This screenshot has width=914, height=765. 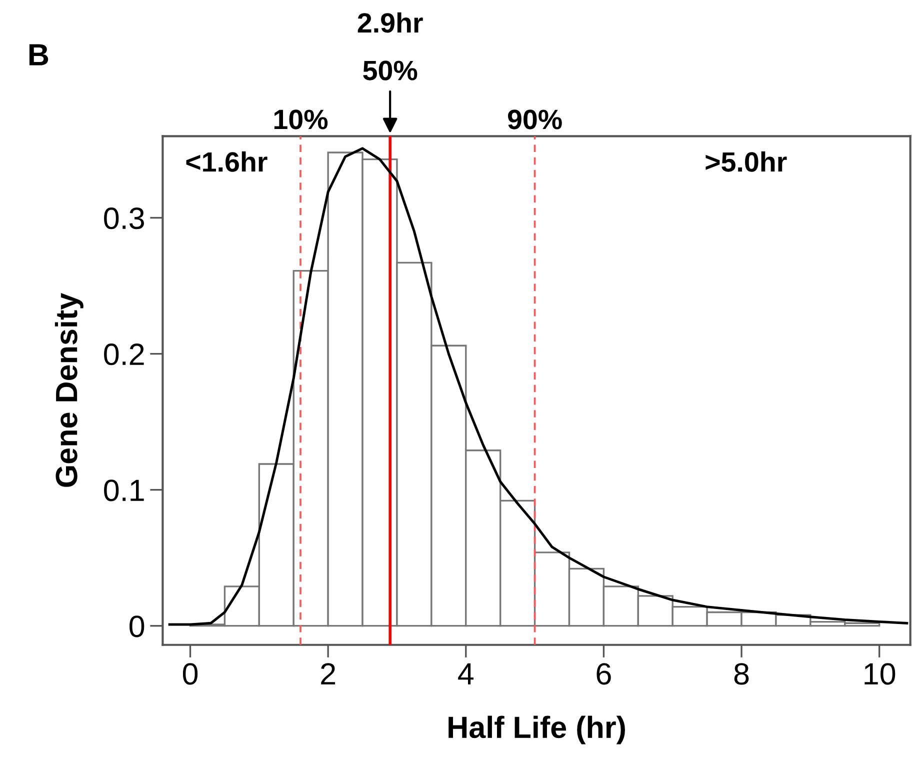 What do you see at coordinates (390, 22) in the screenshot?
I see `text: 2.9hr` at bounding box center [390, 22].